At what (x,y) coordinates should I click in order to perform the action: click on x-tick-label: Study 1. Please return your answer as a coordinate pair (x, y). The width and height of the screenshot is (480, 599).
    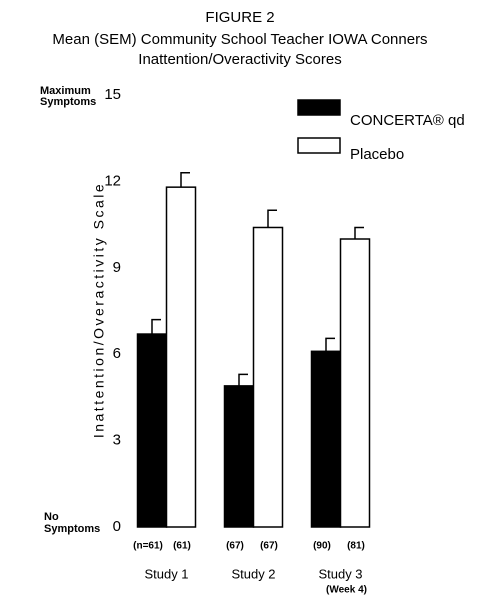
    Looking at the image, I should click on (166, 573).